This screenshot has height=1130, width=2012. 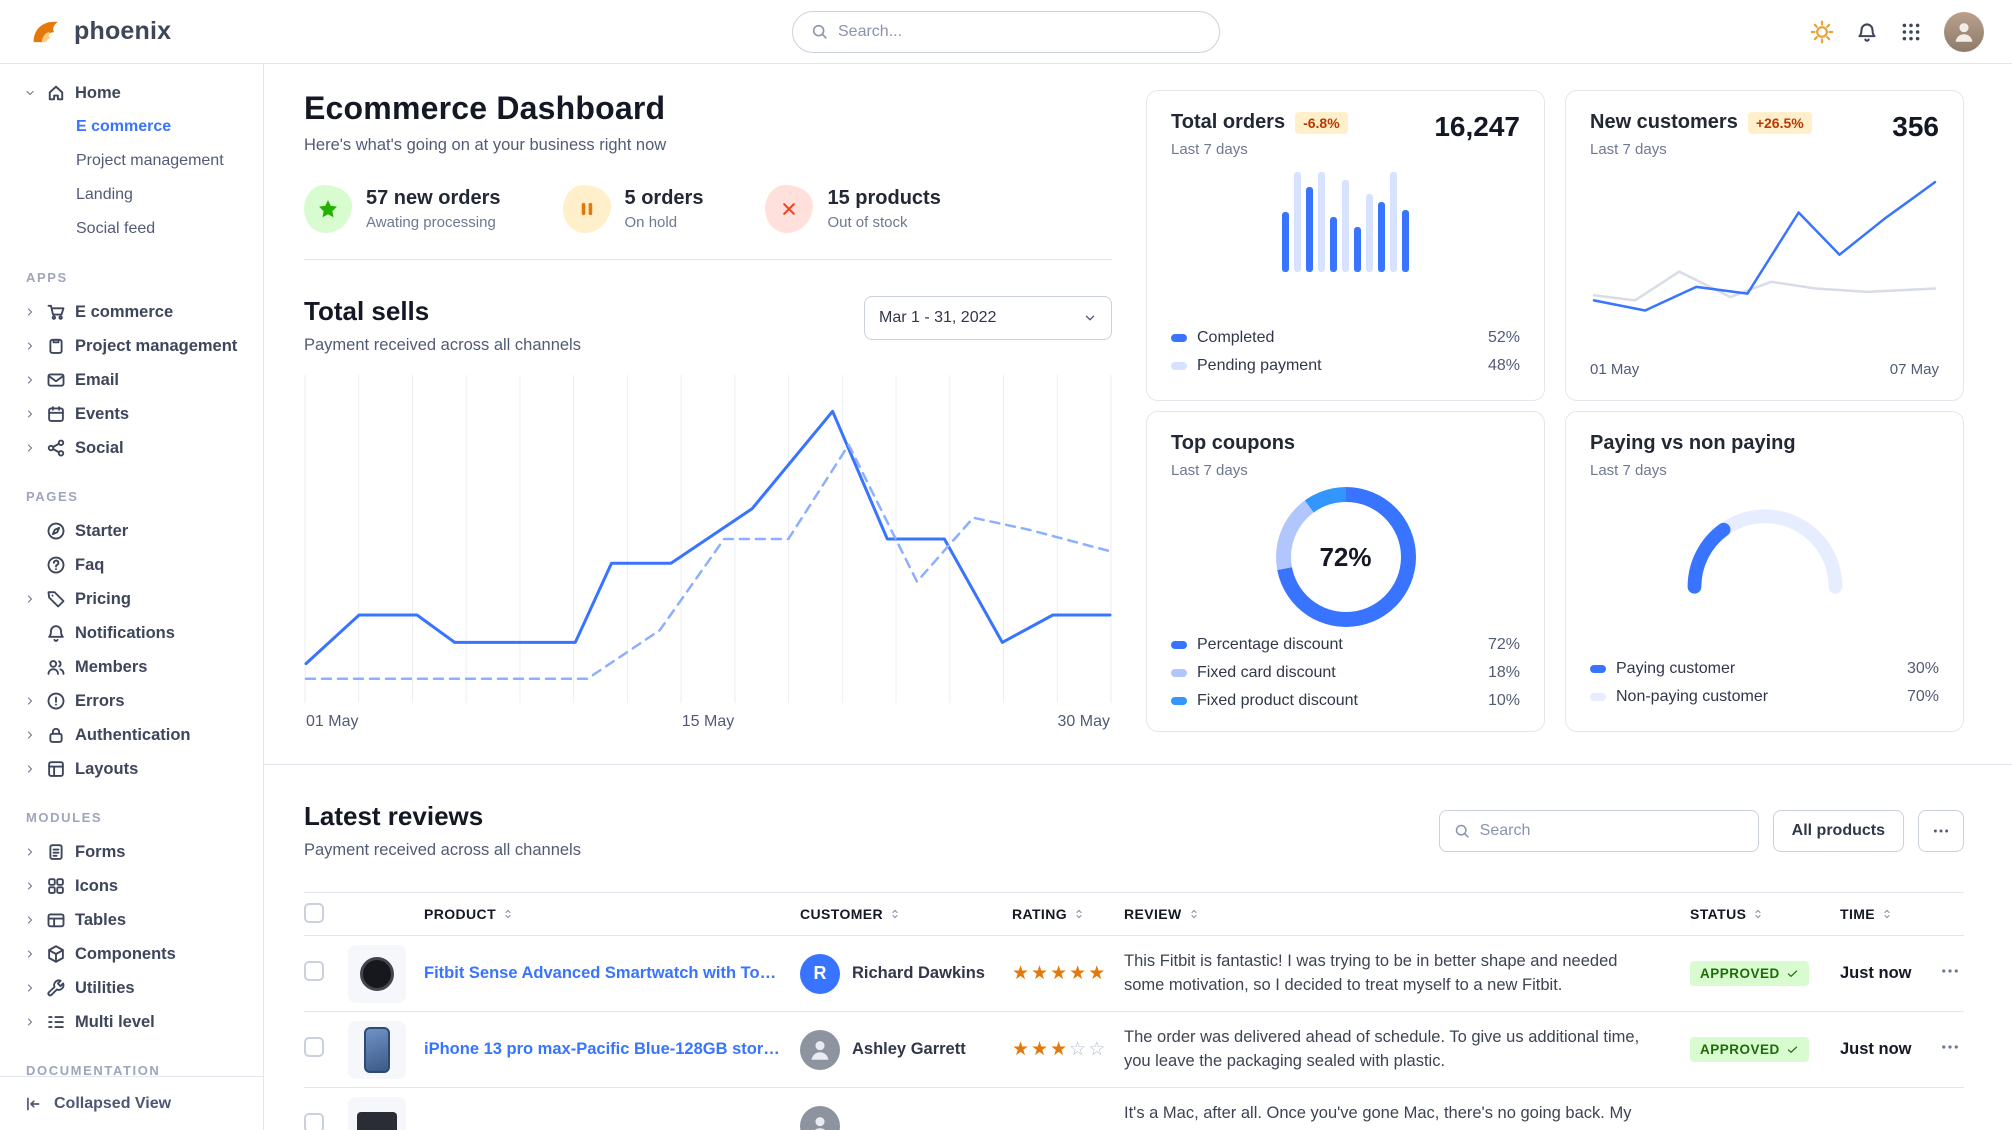 I want to click on column-header-review: REVIEW, so click(x=1407, y=914).